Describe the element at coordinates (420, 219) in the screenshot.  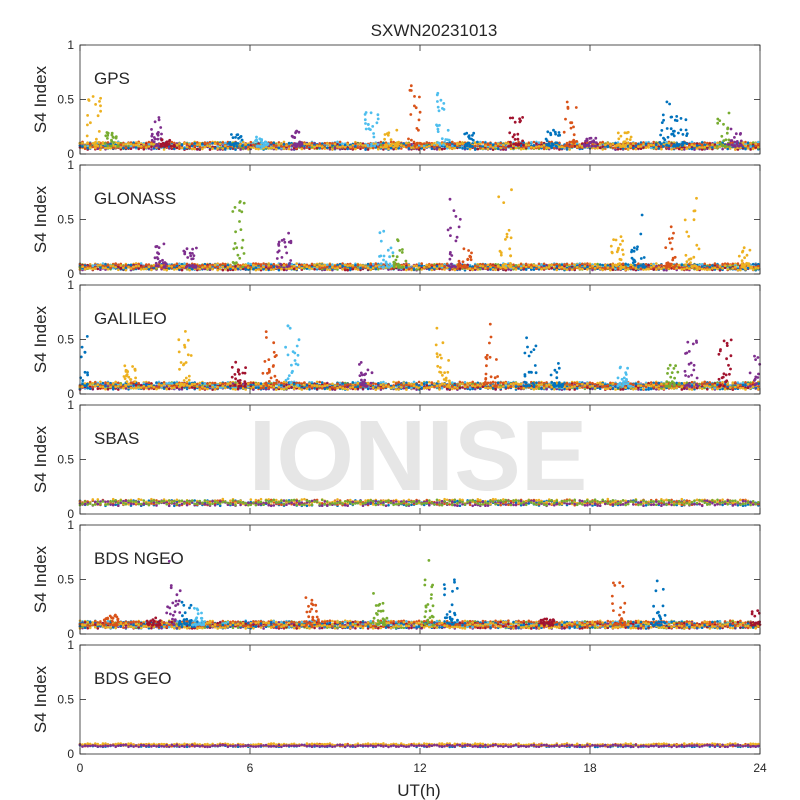
I see `plot-area` at that location.